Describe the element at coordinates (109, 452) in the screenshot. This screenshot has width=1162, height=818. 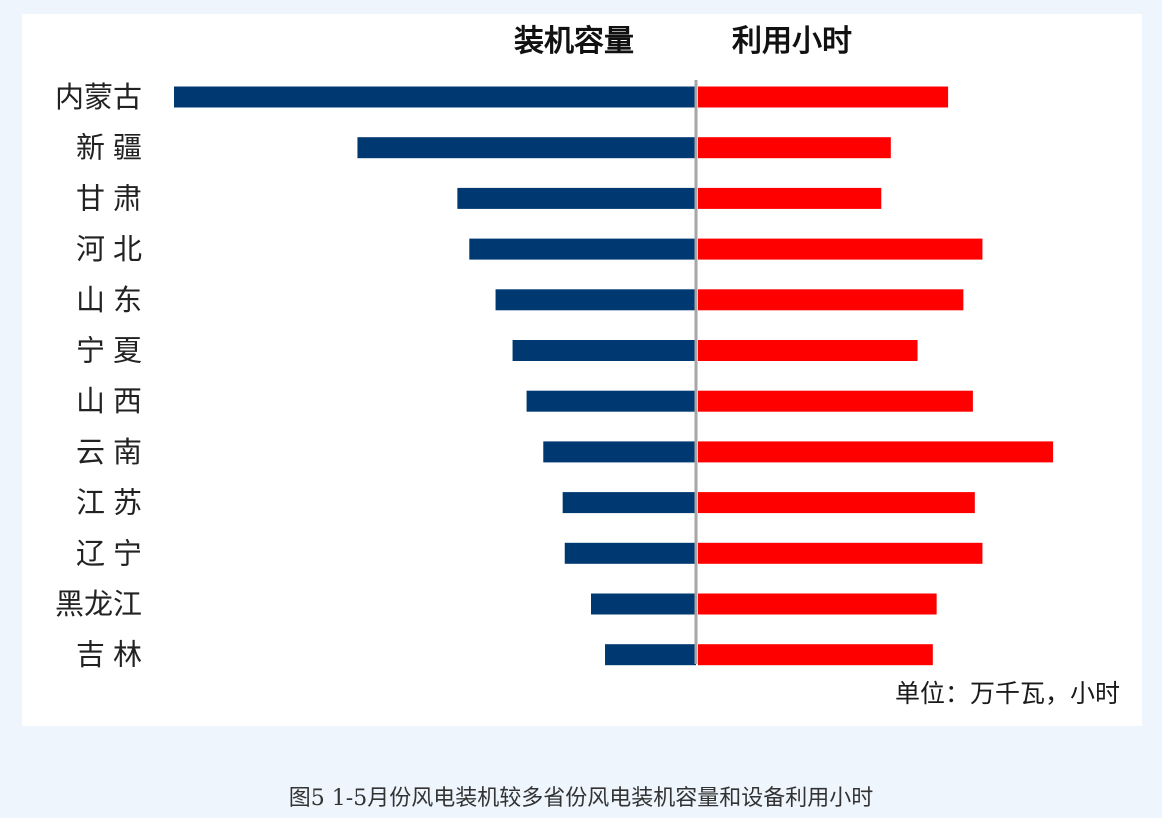
I see `category-label: 云 南` at that location.